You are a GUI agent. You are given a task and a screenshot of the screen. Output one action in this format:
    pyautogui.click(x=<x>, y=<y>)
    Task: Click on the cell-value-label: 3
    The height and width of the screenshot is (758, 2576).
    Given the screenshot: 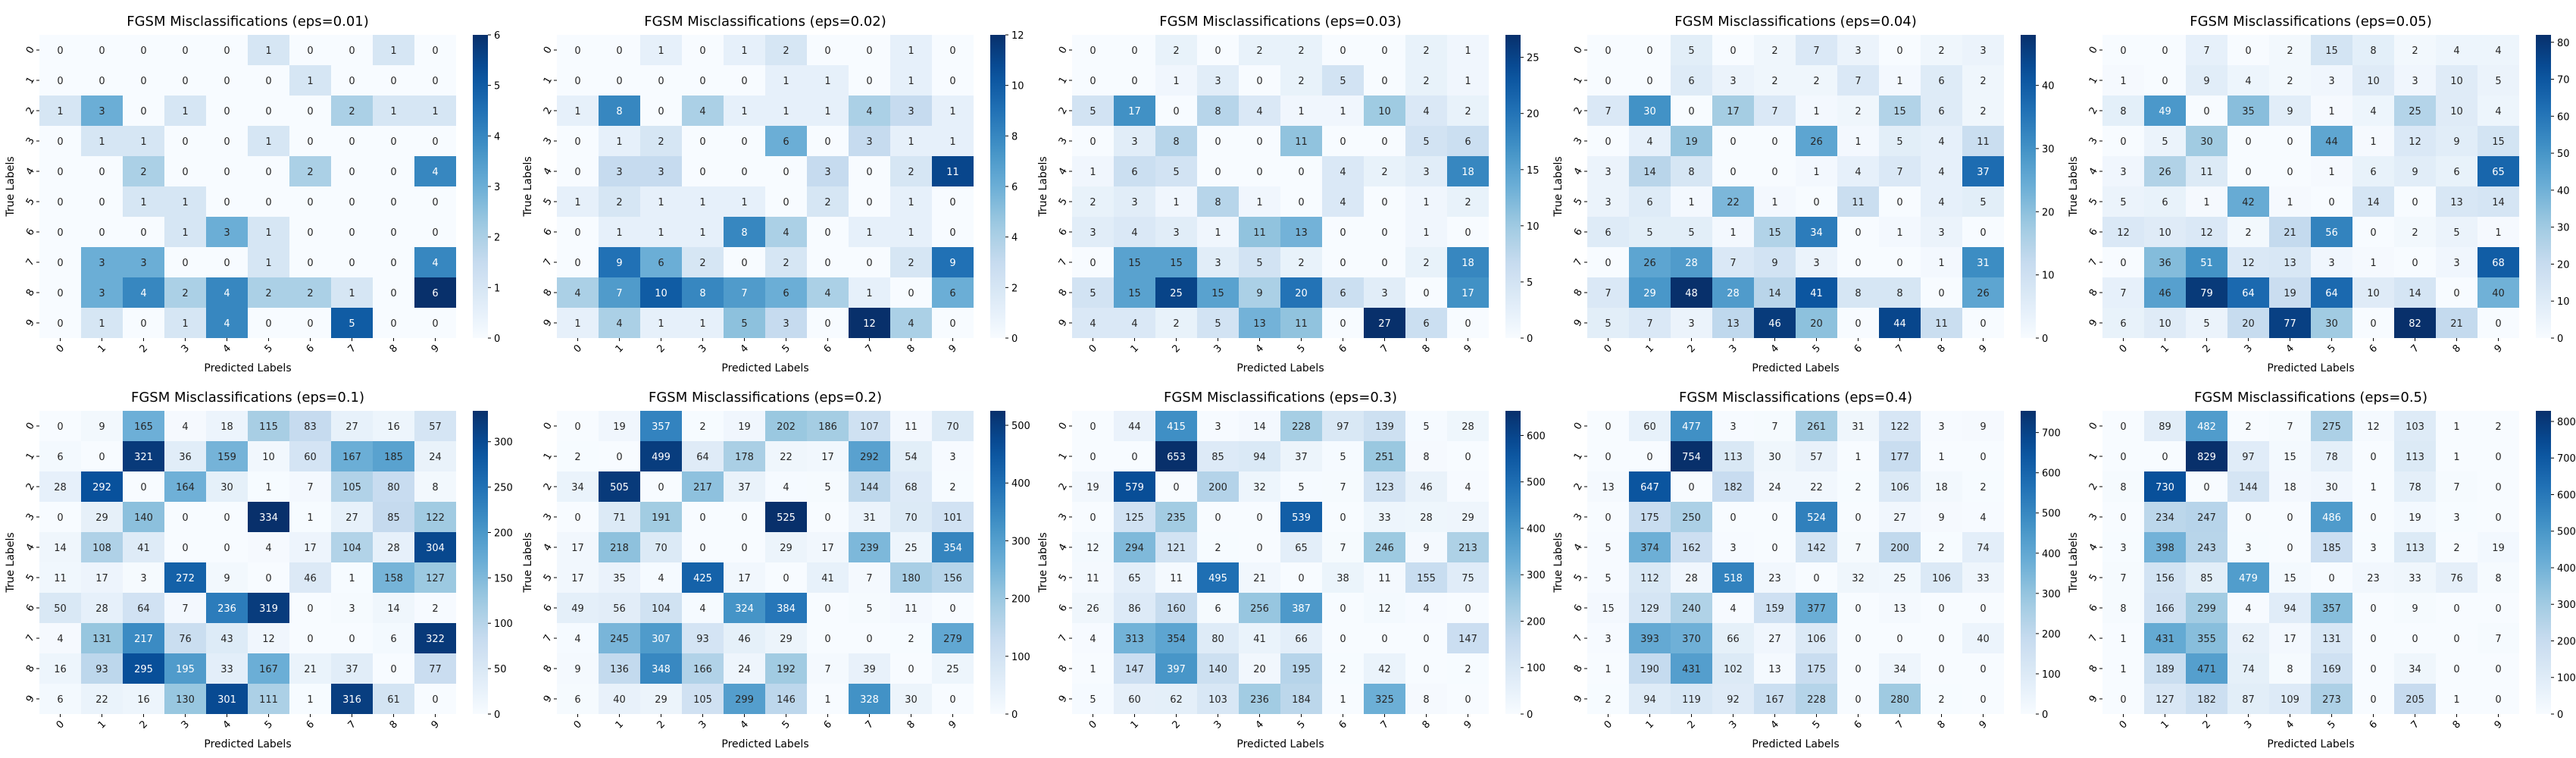 What is the action you would take?
    pyautogui.click(x=1218, y=81)
    